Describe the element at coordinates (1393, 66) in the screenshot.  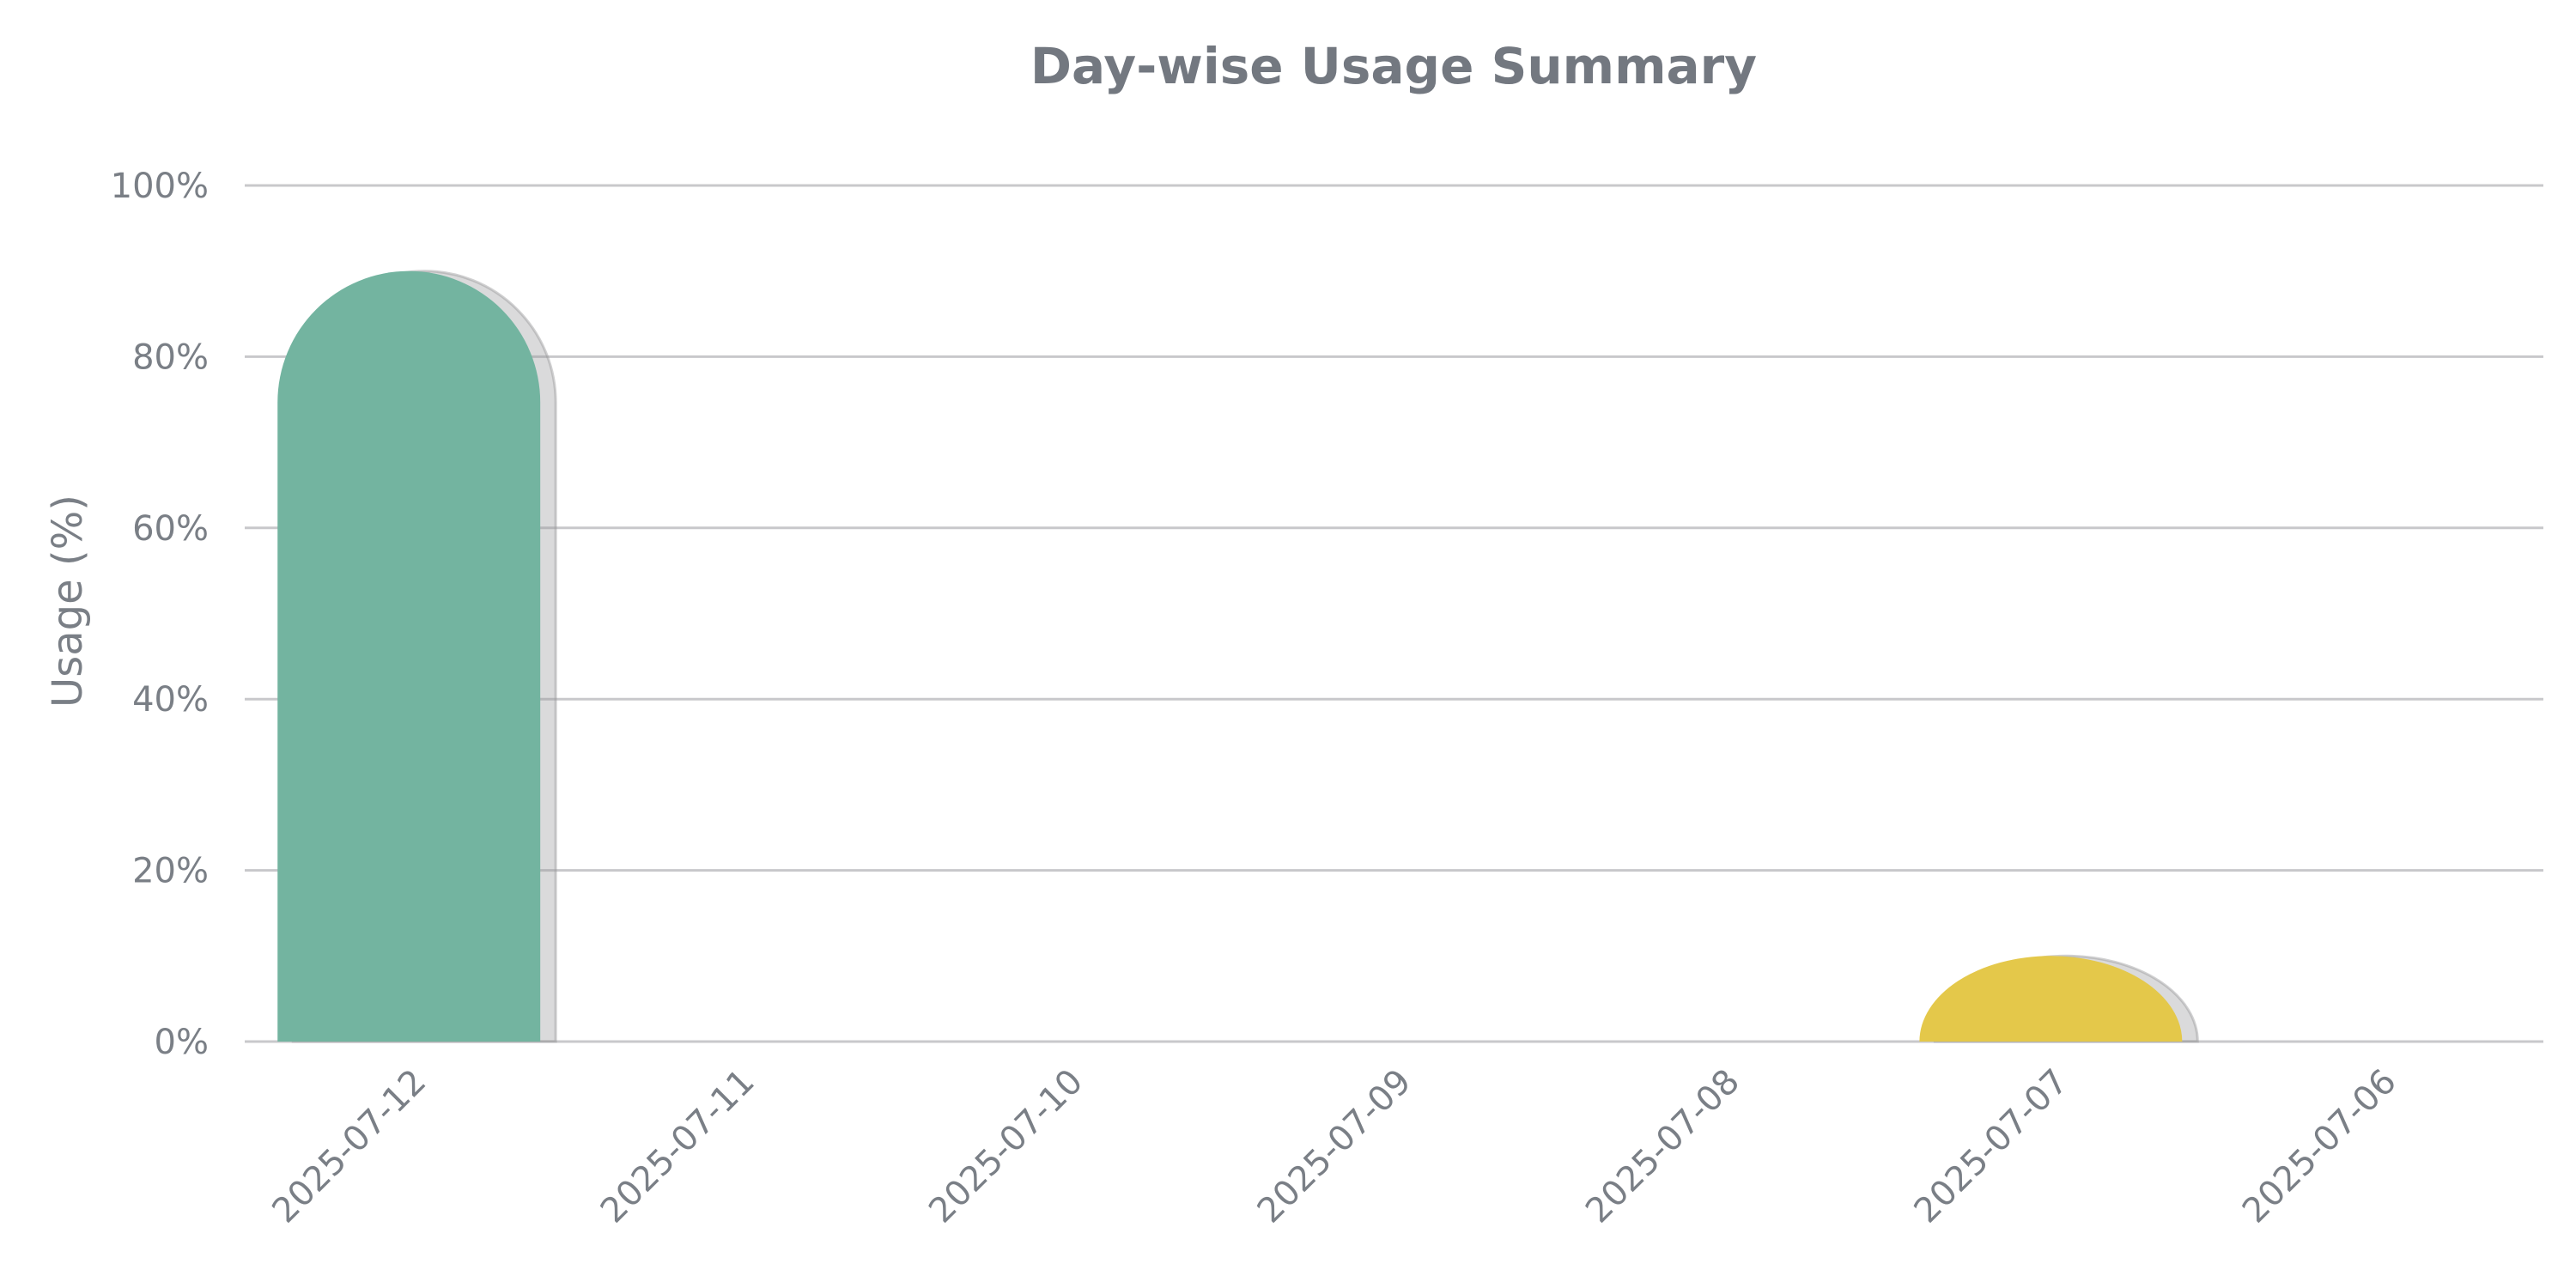
I see `chart-title: Day-wise Usage Summary` at that location.